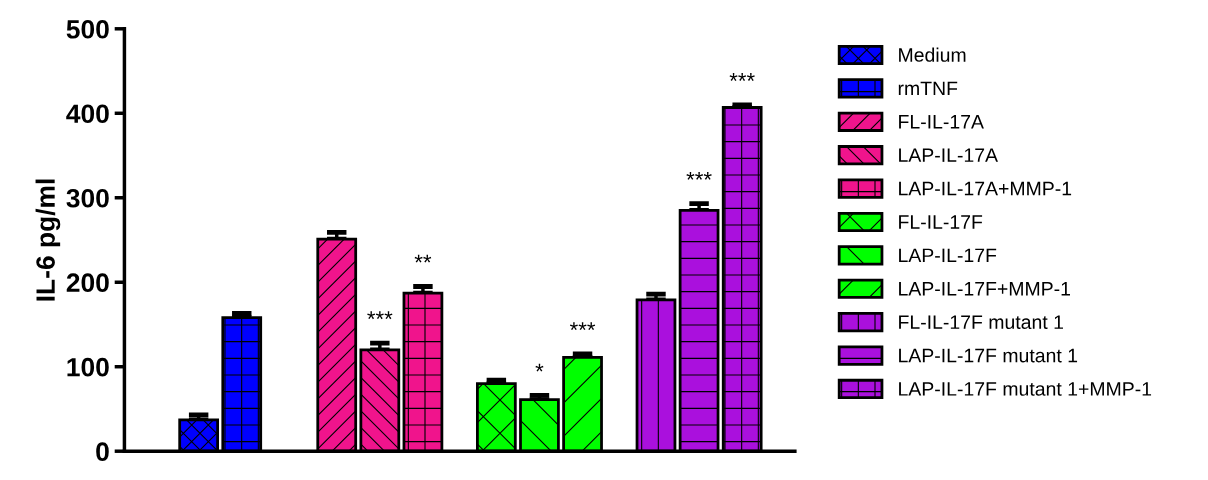 This screenshot has height=480, width=1208. Describe the element at coordinates (87, 114) in the screenshot. I see `y-tick-label: 400` at that location.